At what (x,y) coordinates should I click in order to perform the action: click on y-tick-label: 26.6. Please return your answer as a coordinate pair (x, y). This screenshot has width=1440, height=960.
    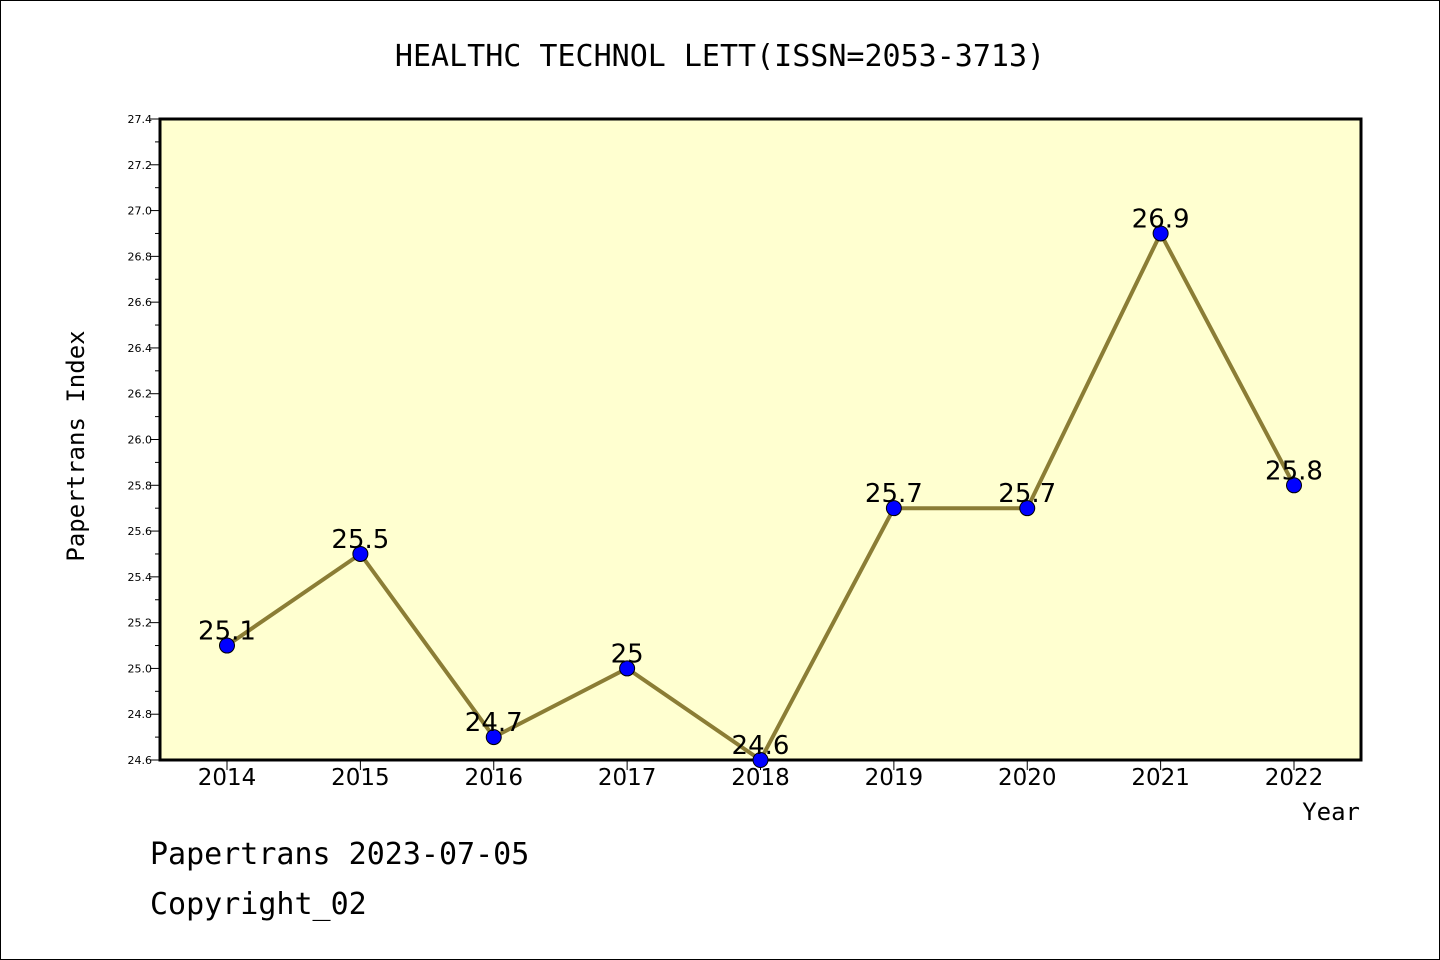
    Looking at the image, I should click on (140, 302).